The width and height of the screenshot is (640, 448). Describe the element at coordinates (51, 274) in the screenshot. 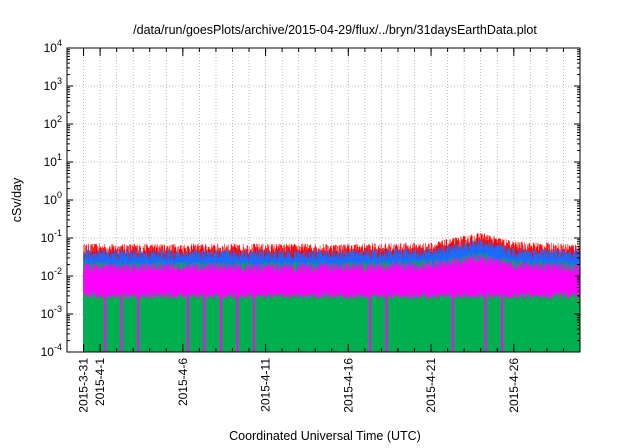

I see `y-tick-label: 10⁻²` at that location.